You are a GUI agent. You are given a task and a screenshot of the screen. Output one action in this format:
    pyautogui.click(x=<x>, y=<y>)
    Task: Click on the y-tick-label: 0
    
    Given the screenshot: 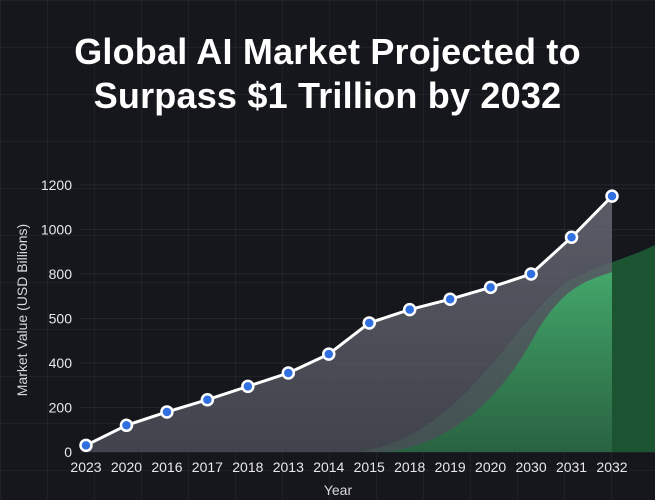 What is the action you would take?
    pyautogui.click(x=68, y=452)
    